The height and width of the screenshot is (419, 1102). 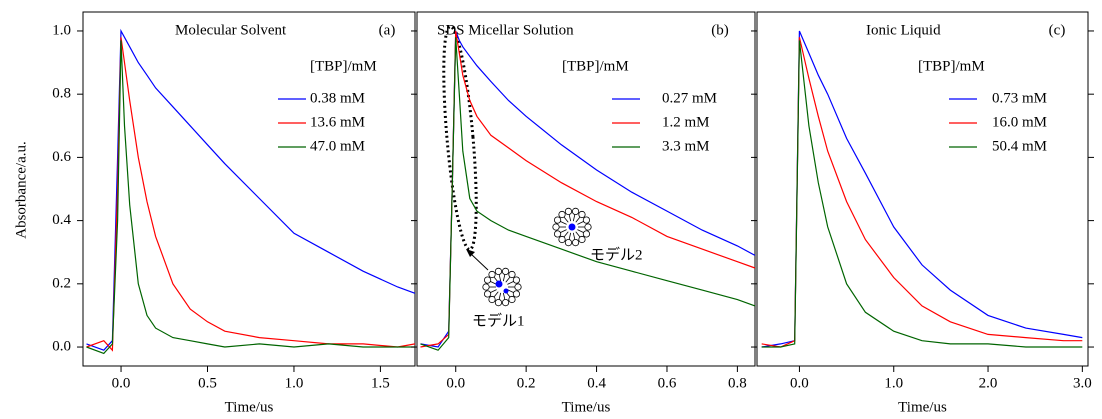 What do you see at coordinates (387, 30) in the screenshot?
I see `panel-label: (a)` at bounding box center [387, 30].